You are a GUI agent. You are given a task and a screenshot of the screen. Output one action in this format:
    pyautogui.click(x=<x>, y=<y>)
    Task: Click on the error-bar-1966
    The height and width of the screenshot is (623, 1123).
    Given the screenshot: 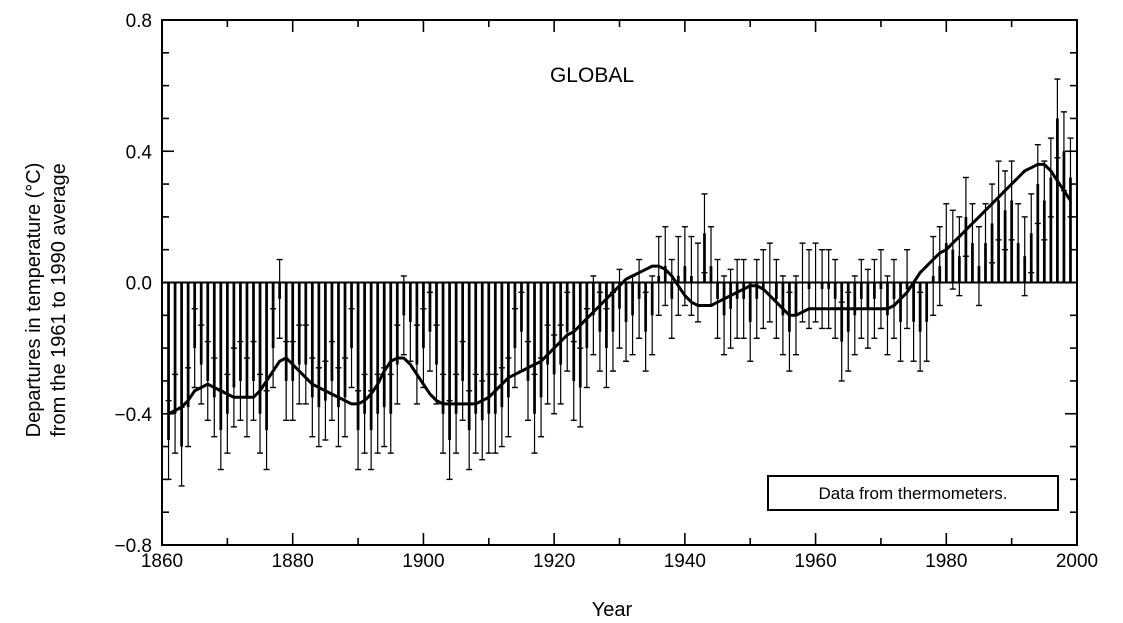 What is the action you would take?
    pyautogui.click(x=854, y=315)
    